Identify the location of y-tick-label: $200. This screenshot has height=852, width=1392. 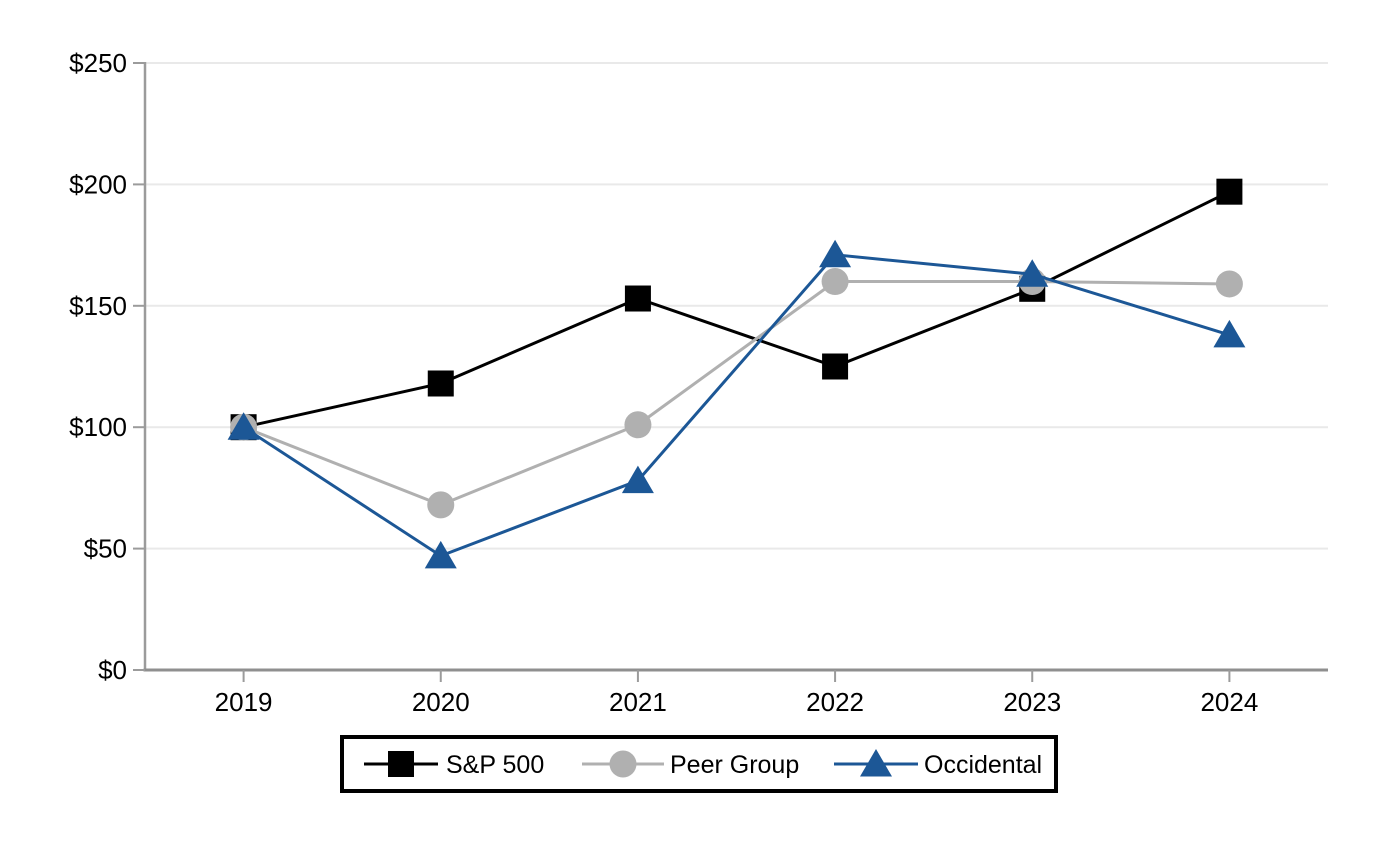
(98, 184).